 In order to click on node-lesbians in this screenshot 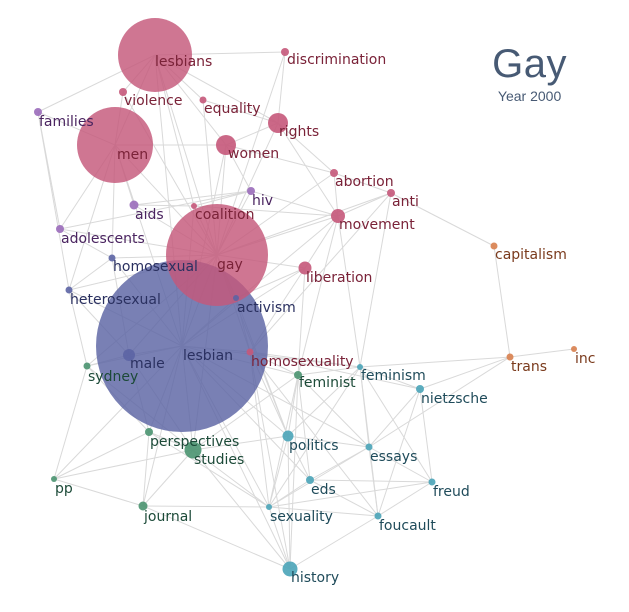, I will do `click(155, 55)`.